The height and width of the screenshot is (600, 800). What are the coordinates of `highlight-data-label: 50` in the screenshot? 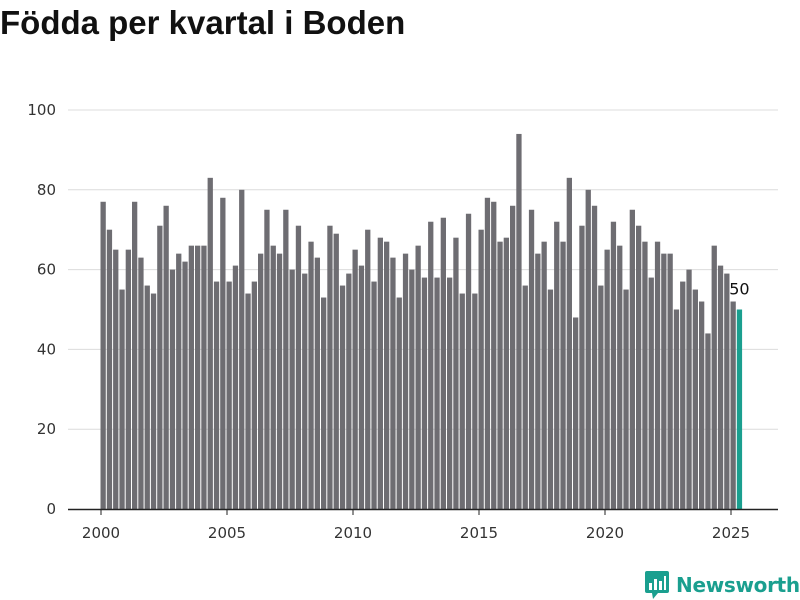 It's located at (739, 289).